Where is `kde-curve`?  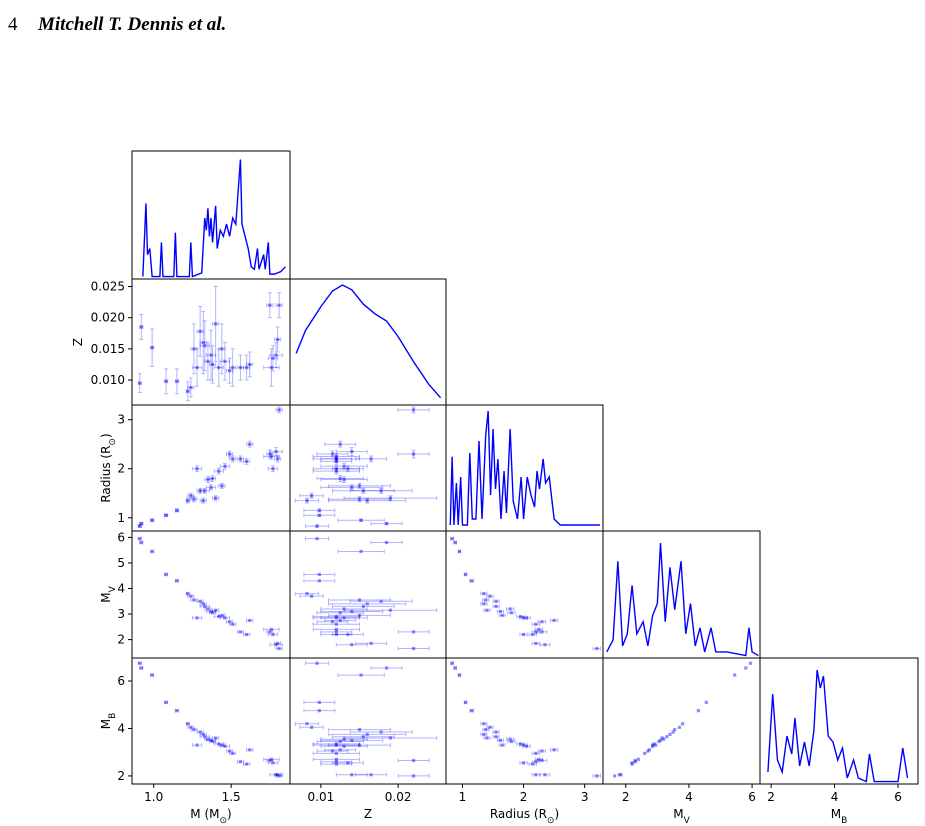
kde-curve is located at coordinates (214, 218).